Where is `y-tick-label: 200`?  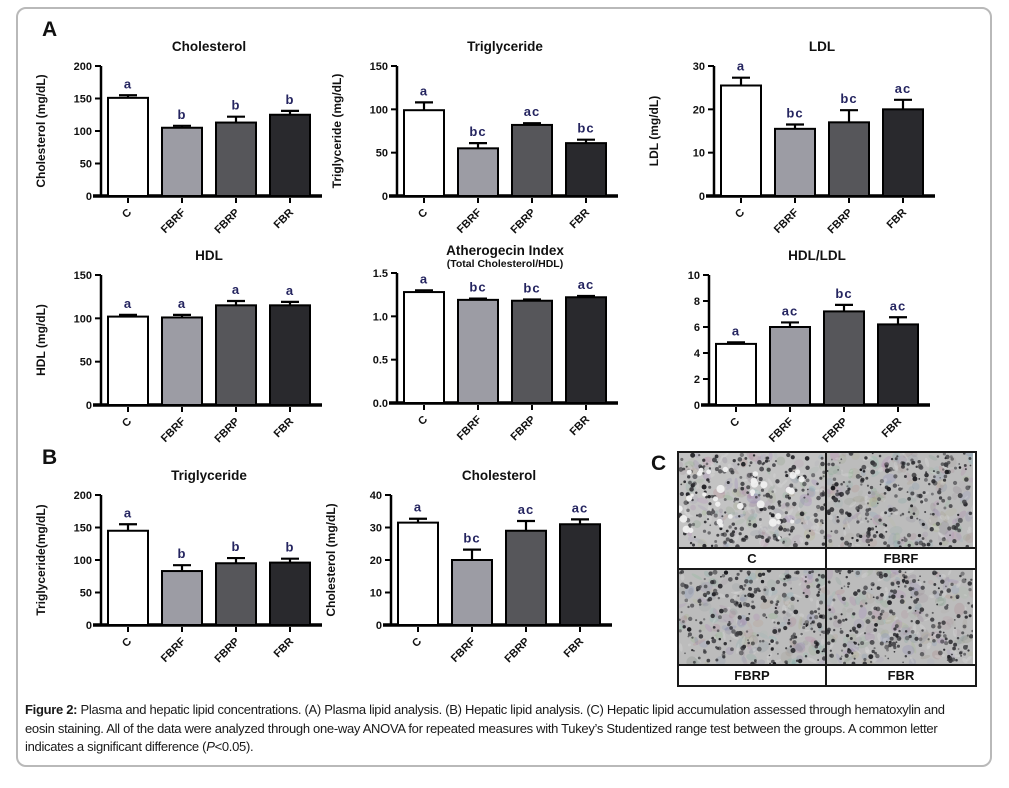 y-tick-label: 200 is located at coordinates (83, 496).